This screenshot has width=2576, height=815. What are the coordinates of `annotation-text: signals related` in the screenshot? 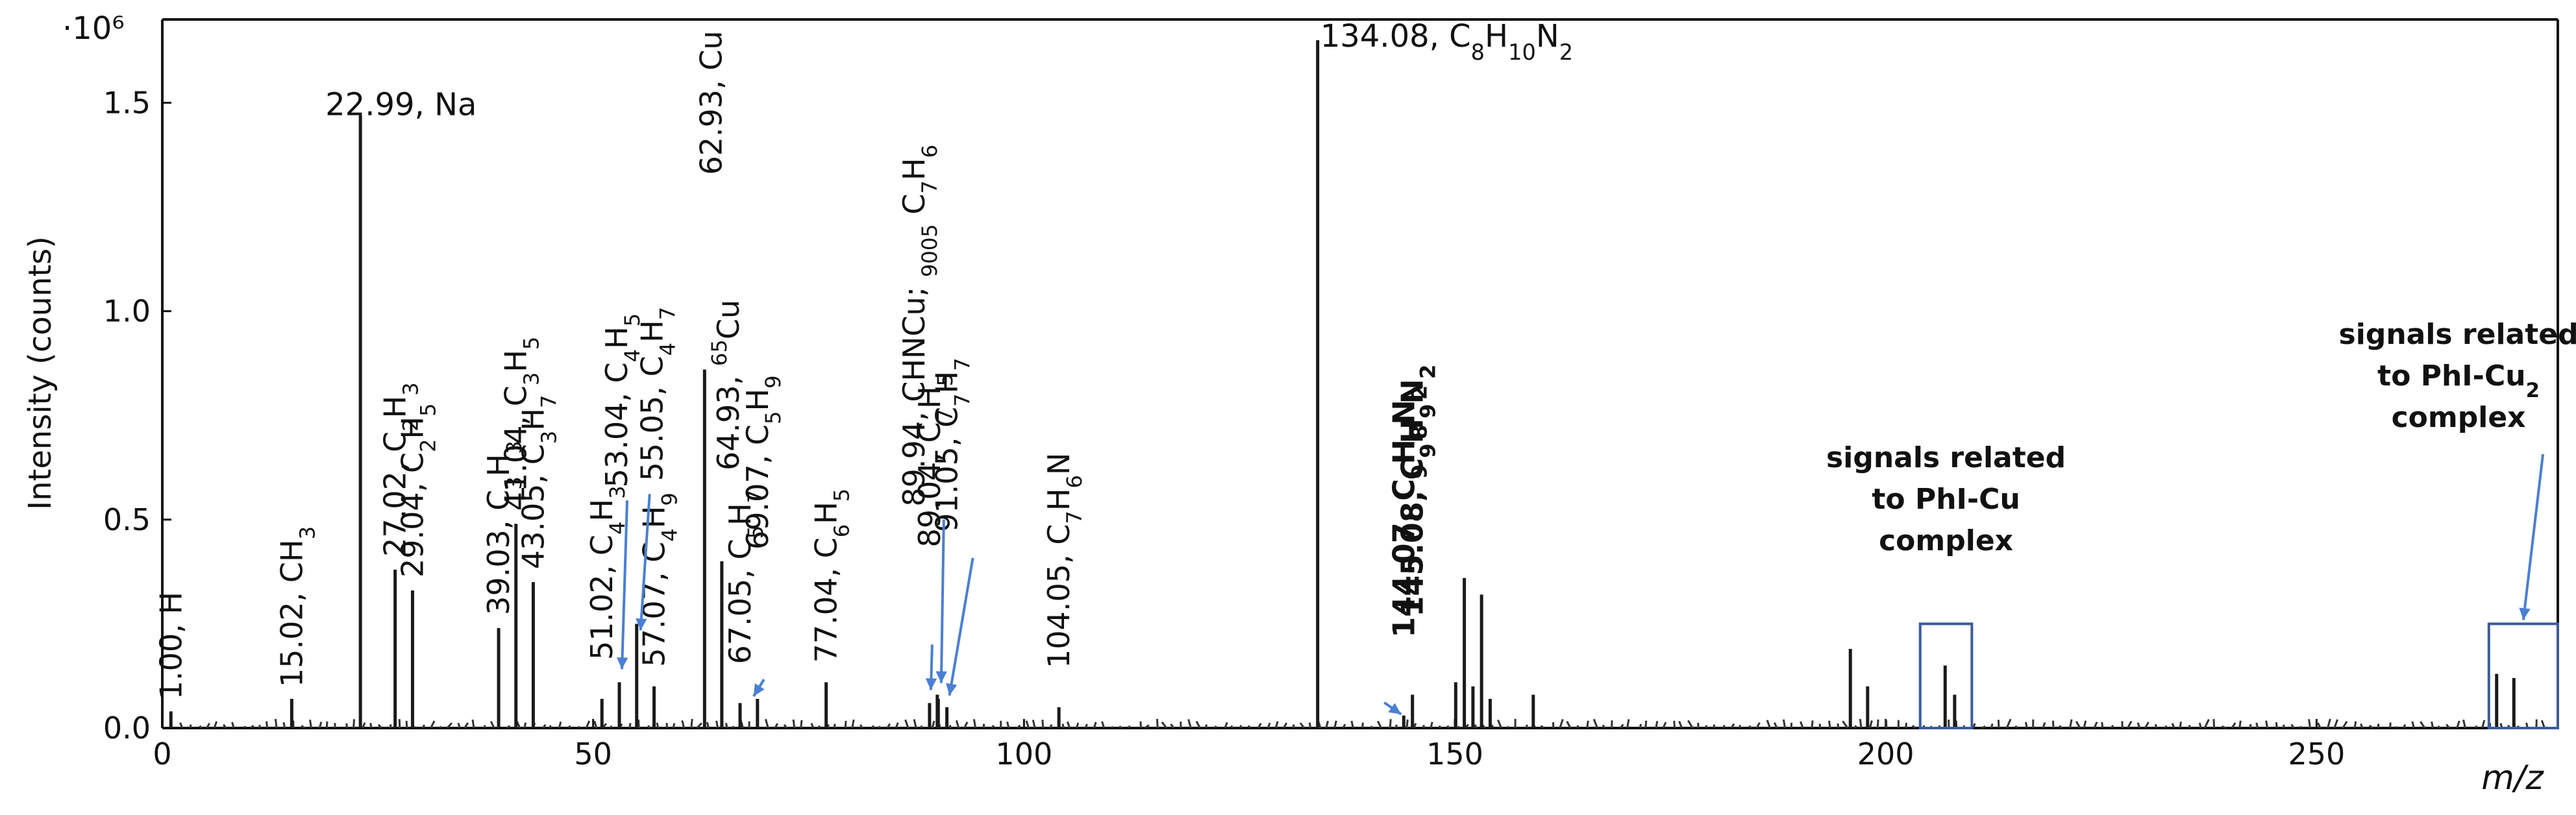 It's located at (1946, 458).